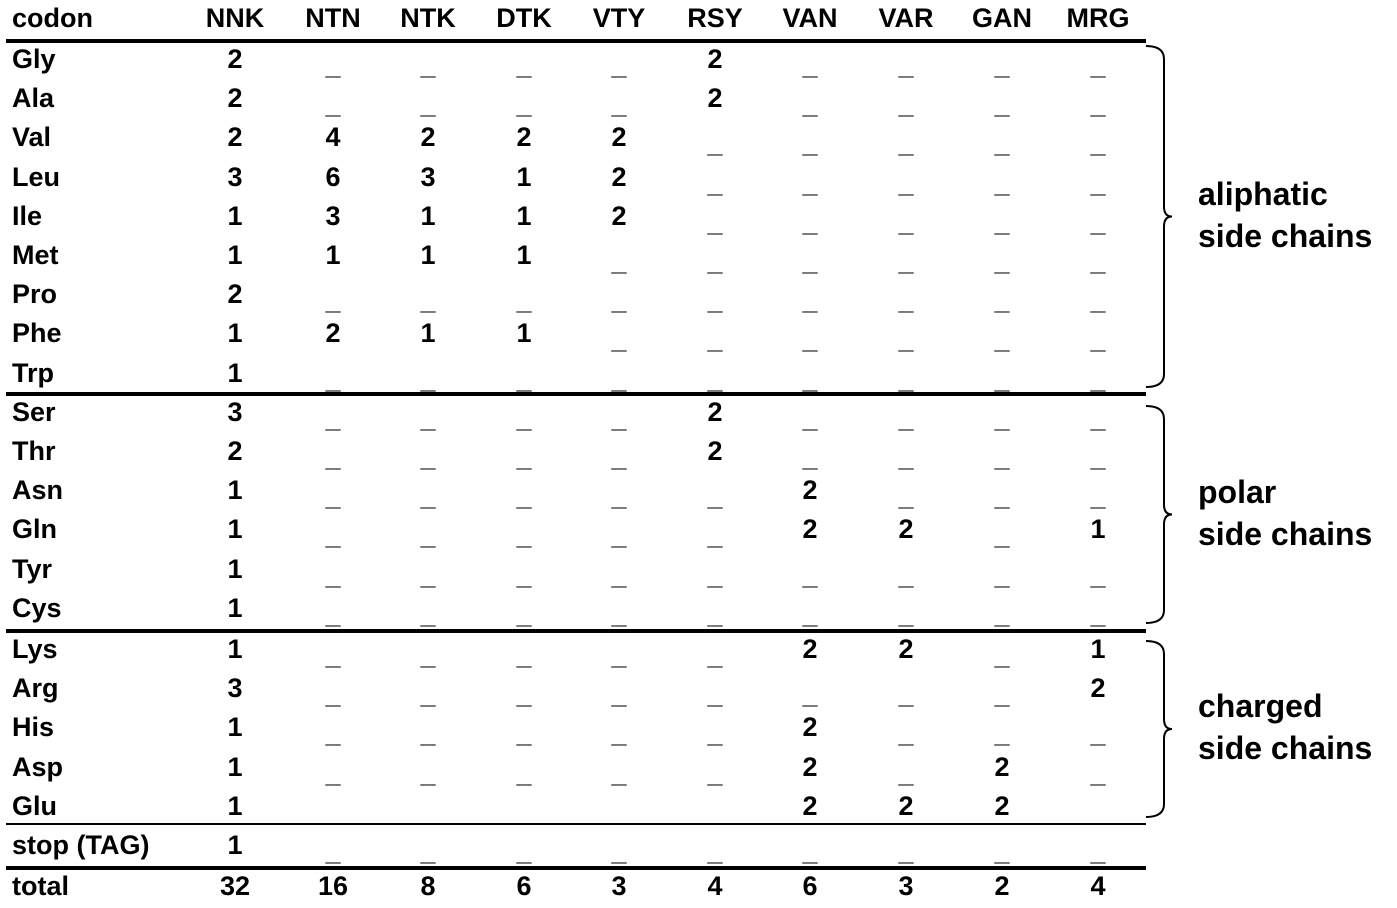  Describe the element at coordinates (34, 59) in the screenshot. I see `row-label: Gly` at that location.